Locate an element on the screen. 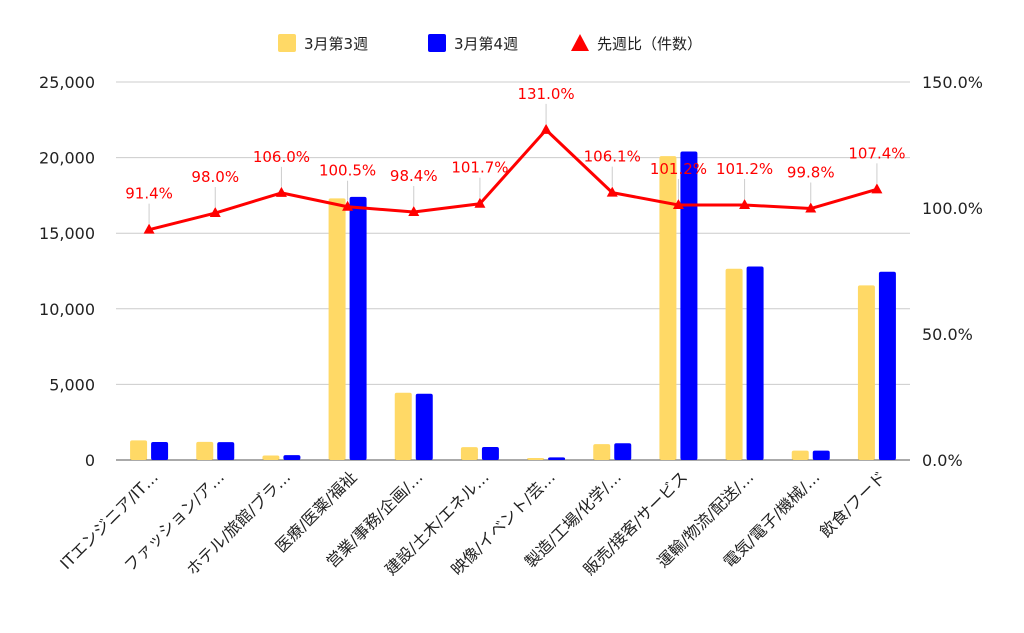 This screenshot has width=1024, height=633. right-tick-label: 150.0% is located at coordinates (952, 82).